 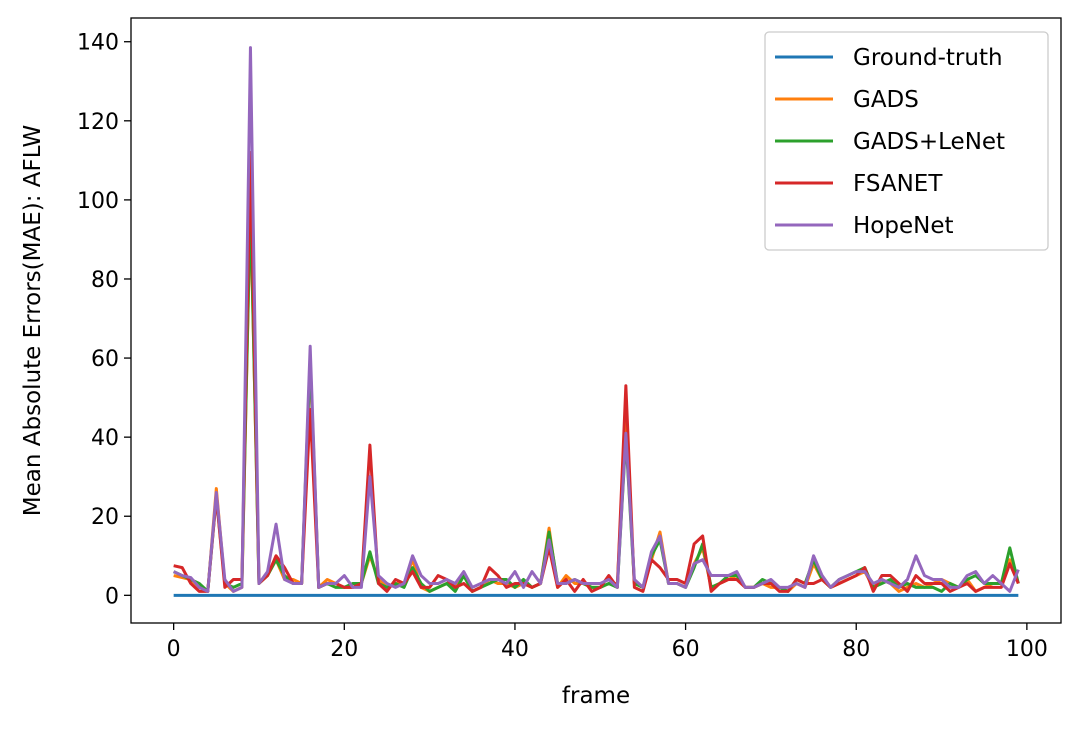 I want to click on y-tick-label: 40, so click(x=105, y=438).